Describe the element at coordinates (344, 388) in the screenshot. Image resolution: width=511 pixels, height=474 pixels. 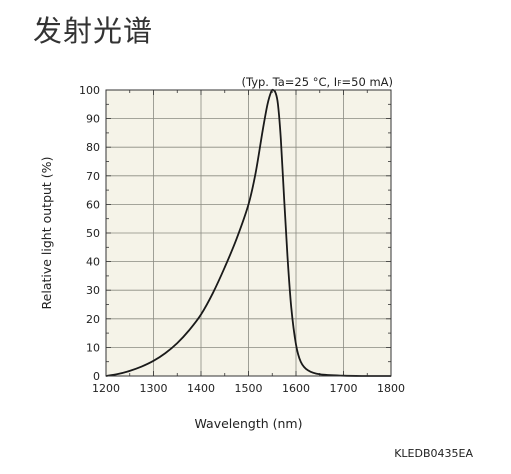
I see `x-tick-label: 1700` at that location.